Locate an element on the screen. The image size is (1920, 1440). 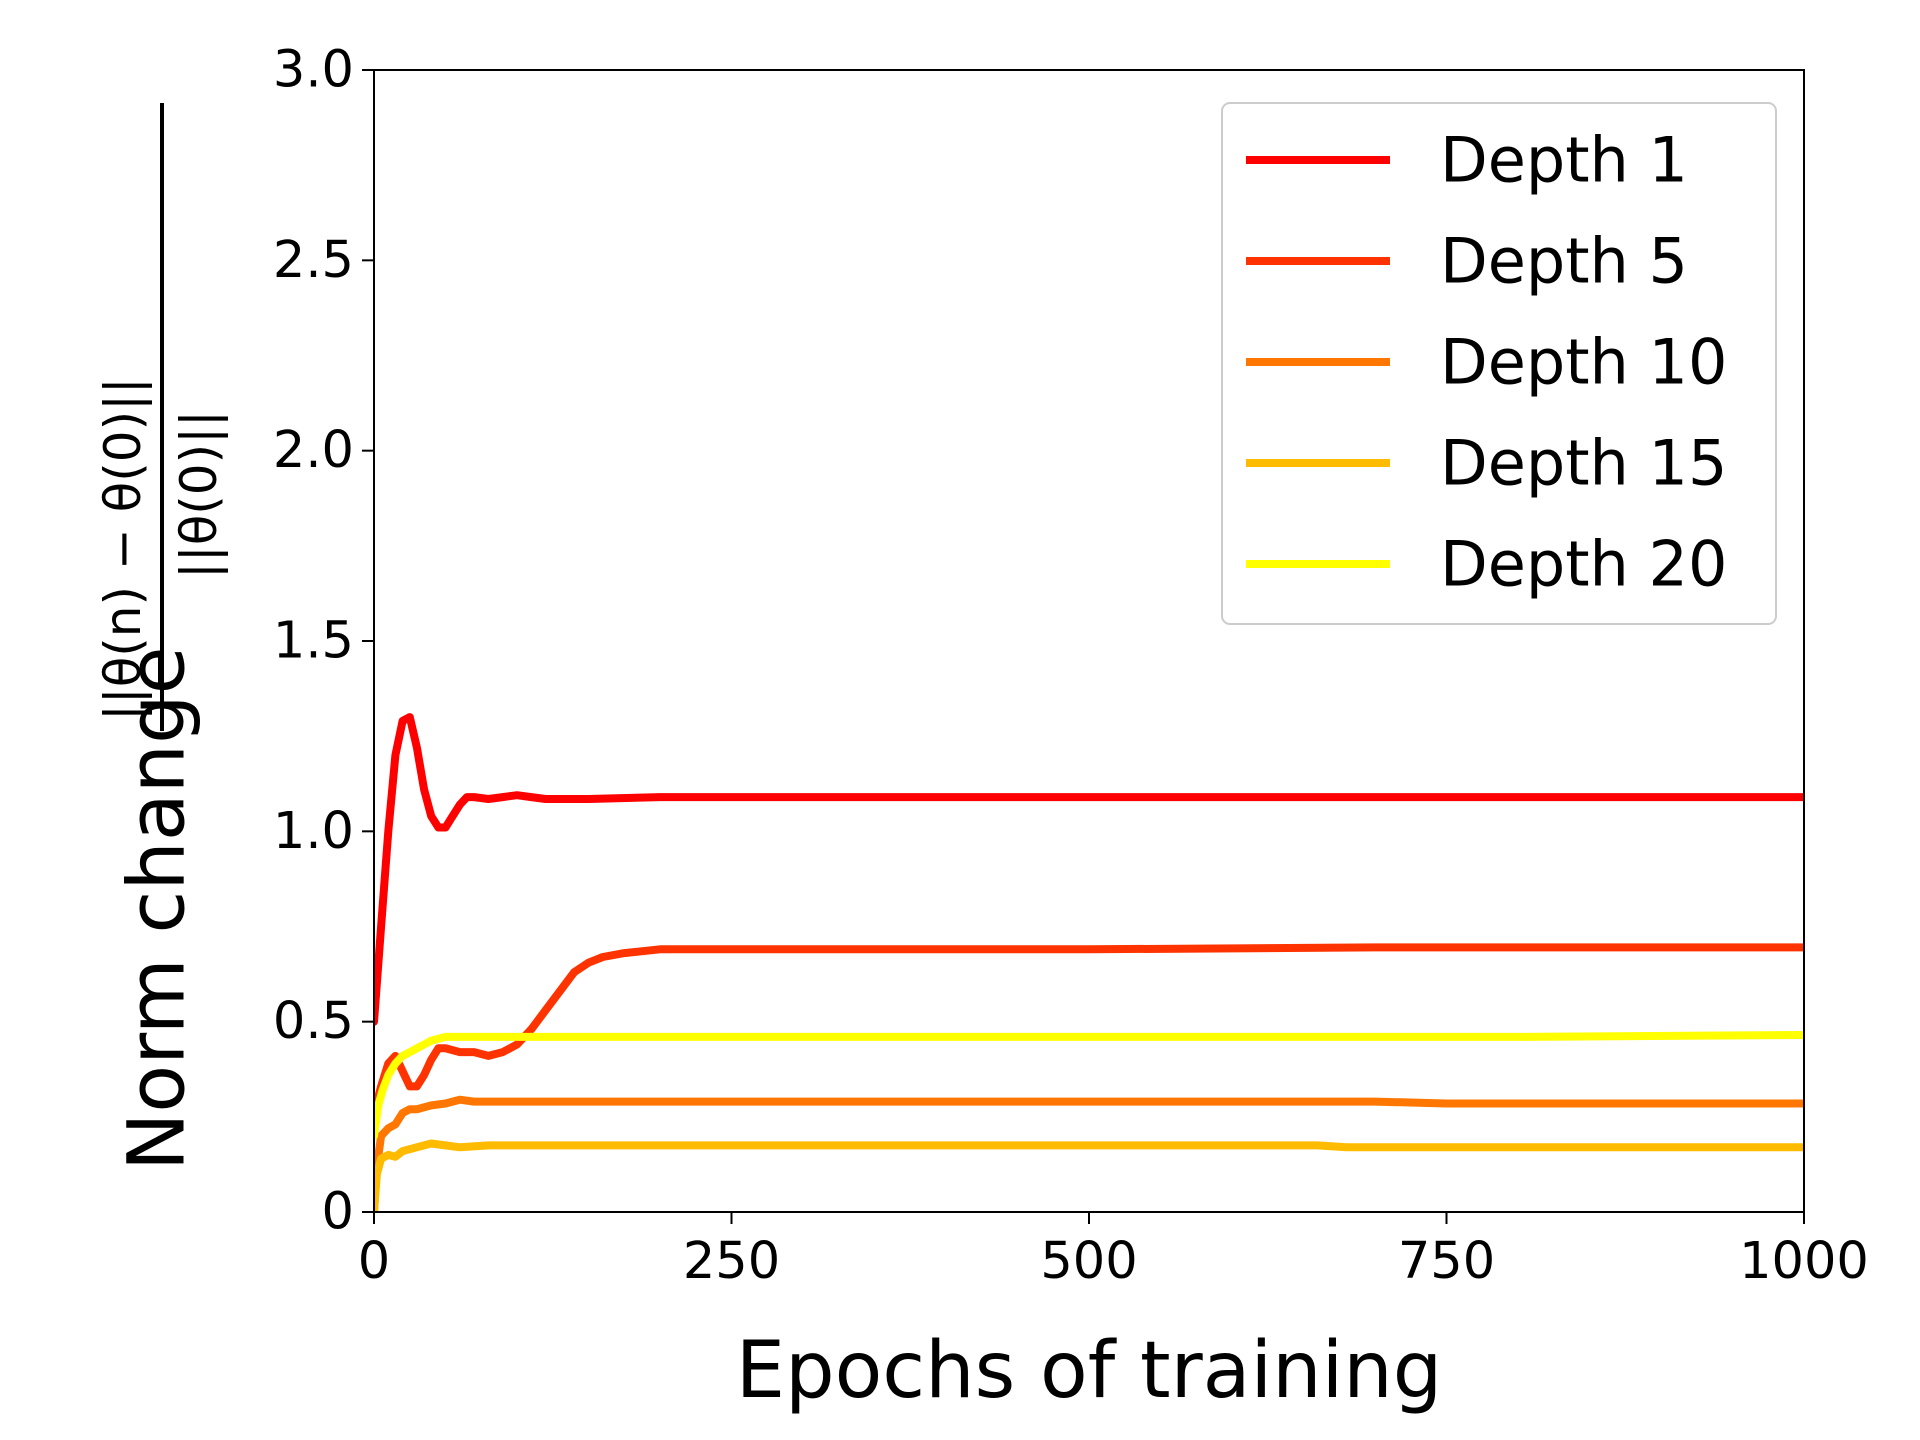
y-tick-label: 2.5 is located at coordinates (313, 260).